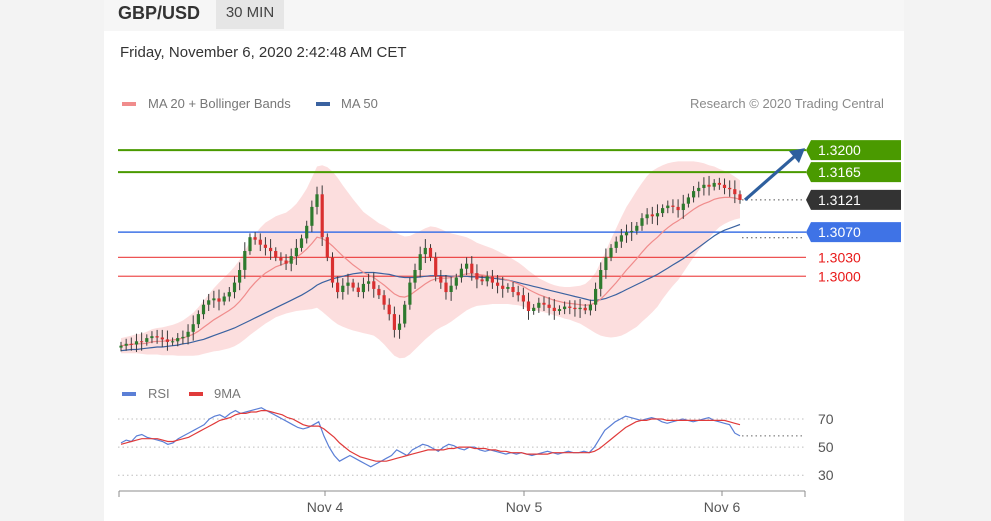 Image resolution: width=991 pixels, height=521 pixels. What do you see at coordinates (359, 103) in the screenshot?
I see `legend-label-ma50: MA 50` at bounding box center [359, 103].